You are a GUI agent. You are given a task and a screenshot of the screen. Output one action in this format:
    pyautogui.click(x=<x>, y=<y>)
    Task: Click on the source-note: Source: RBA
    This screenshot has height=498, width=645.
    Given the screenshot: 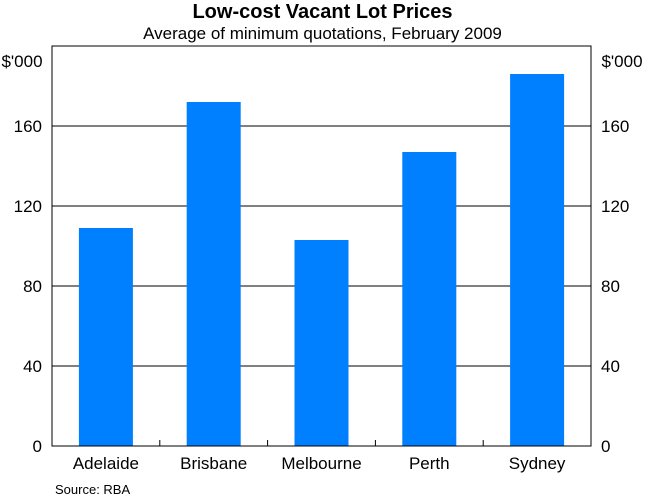 What is the action you would take?
    pyautogui.click(x=93, y=489)
    